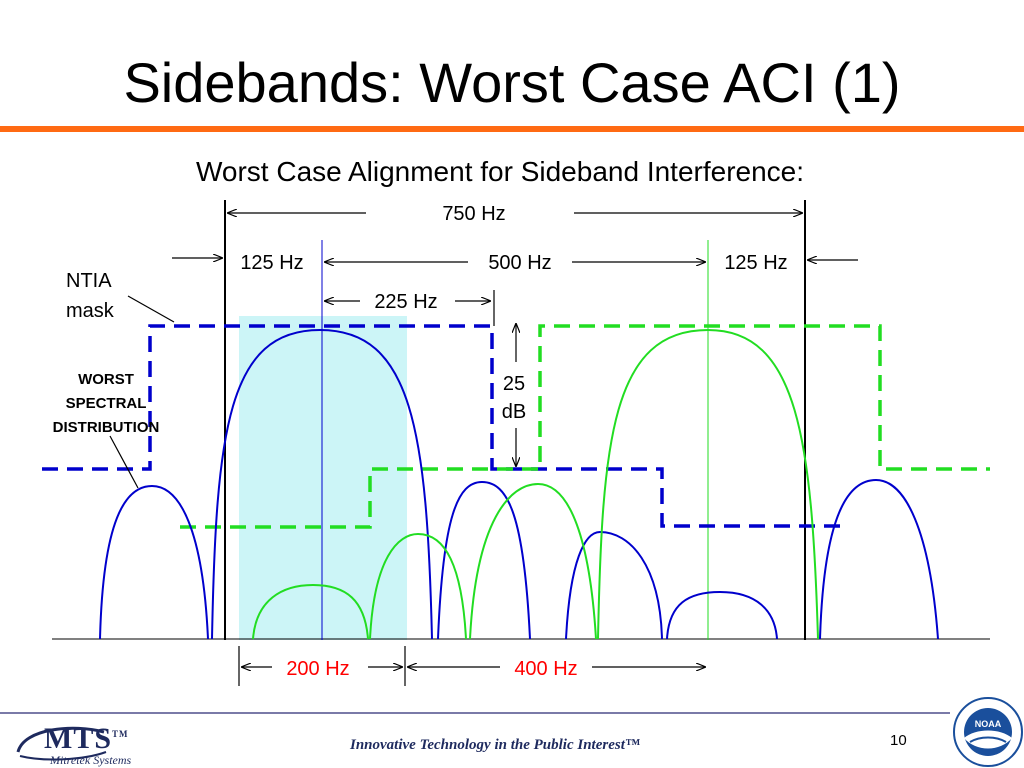 This screenshot has height=768, width=1024. Describe the element at coordinates (514, 384) in the screenshot. I see `label-25: 25` at that location.